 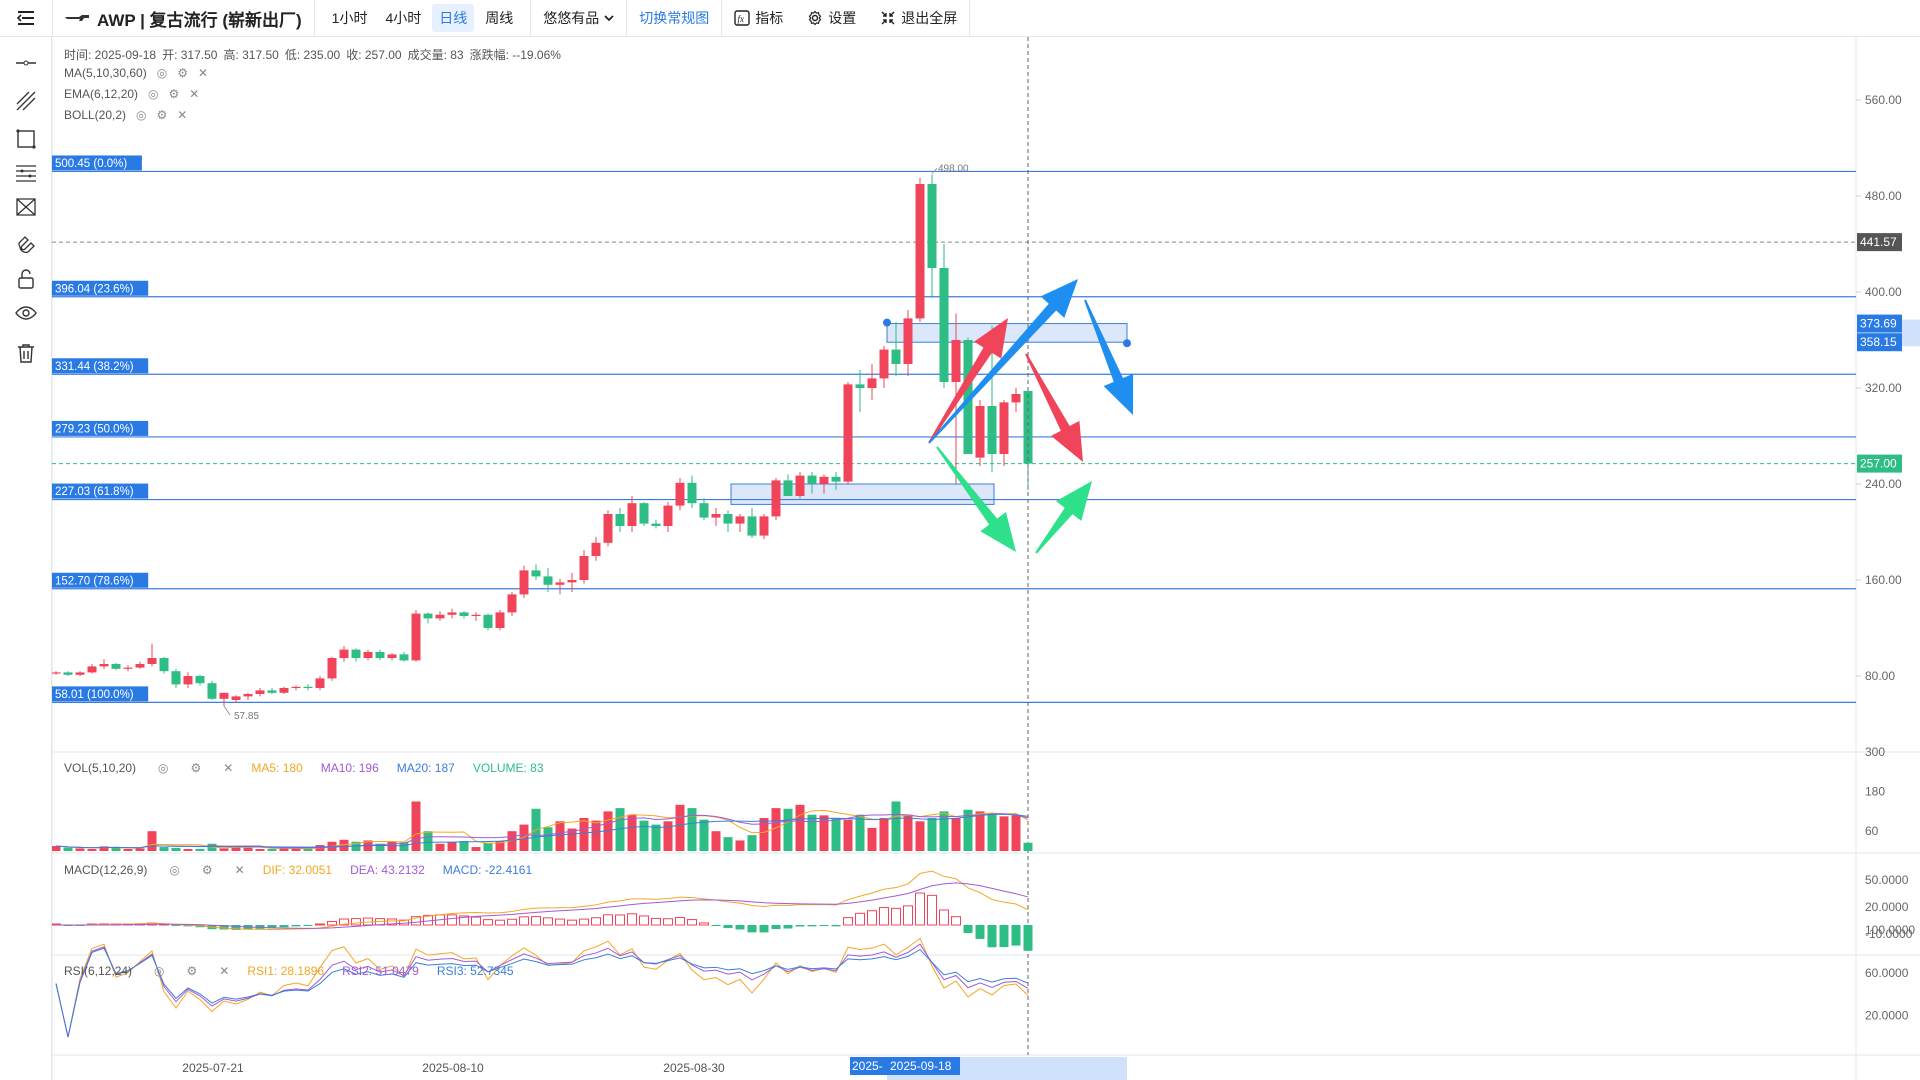 What do you see at coordinates (26, 173) in the screenshot?
I see `fibonacci-tool-icon` at bounding box center [26, 173].